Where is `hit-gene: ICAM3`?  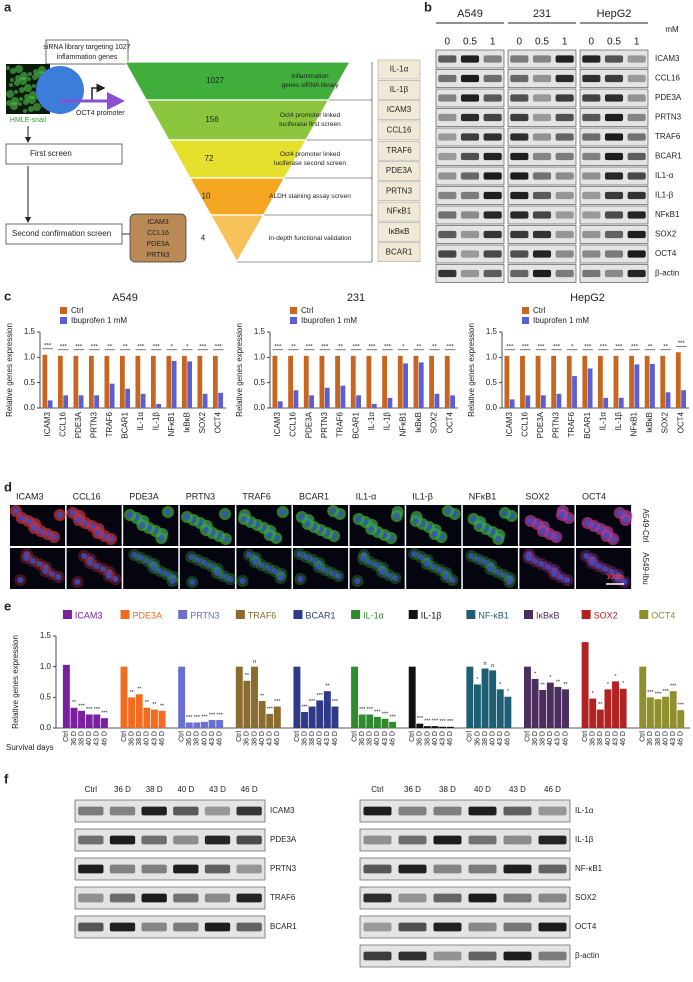 hit-gene: ICAM3 is located at coordinates (158, 222).